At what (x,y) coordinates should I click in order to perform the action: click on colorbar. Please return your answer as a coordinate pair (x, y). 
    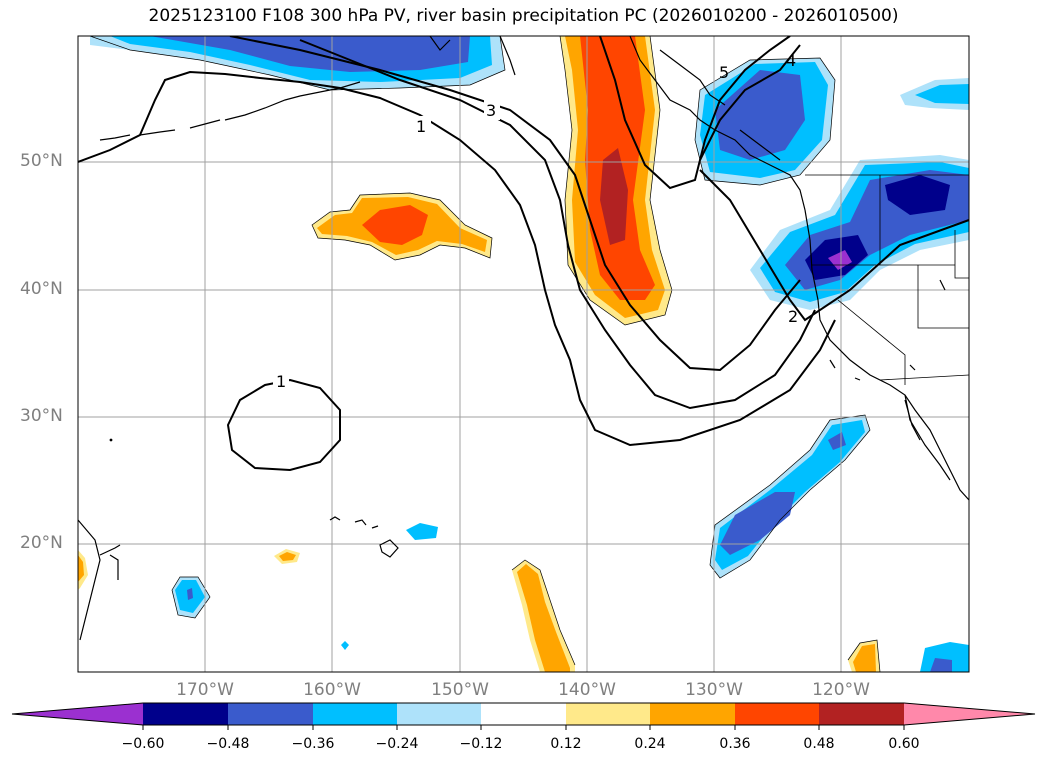
    Looking at the image, I should click on (523, 716).